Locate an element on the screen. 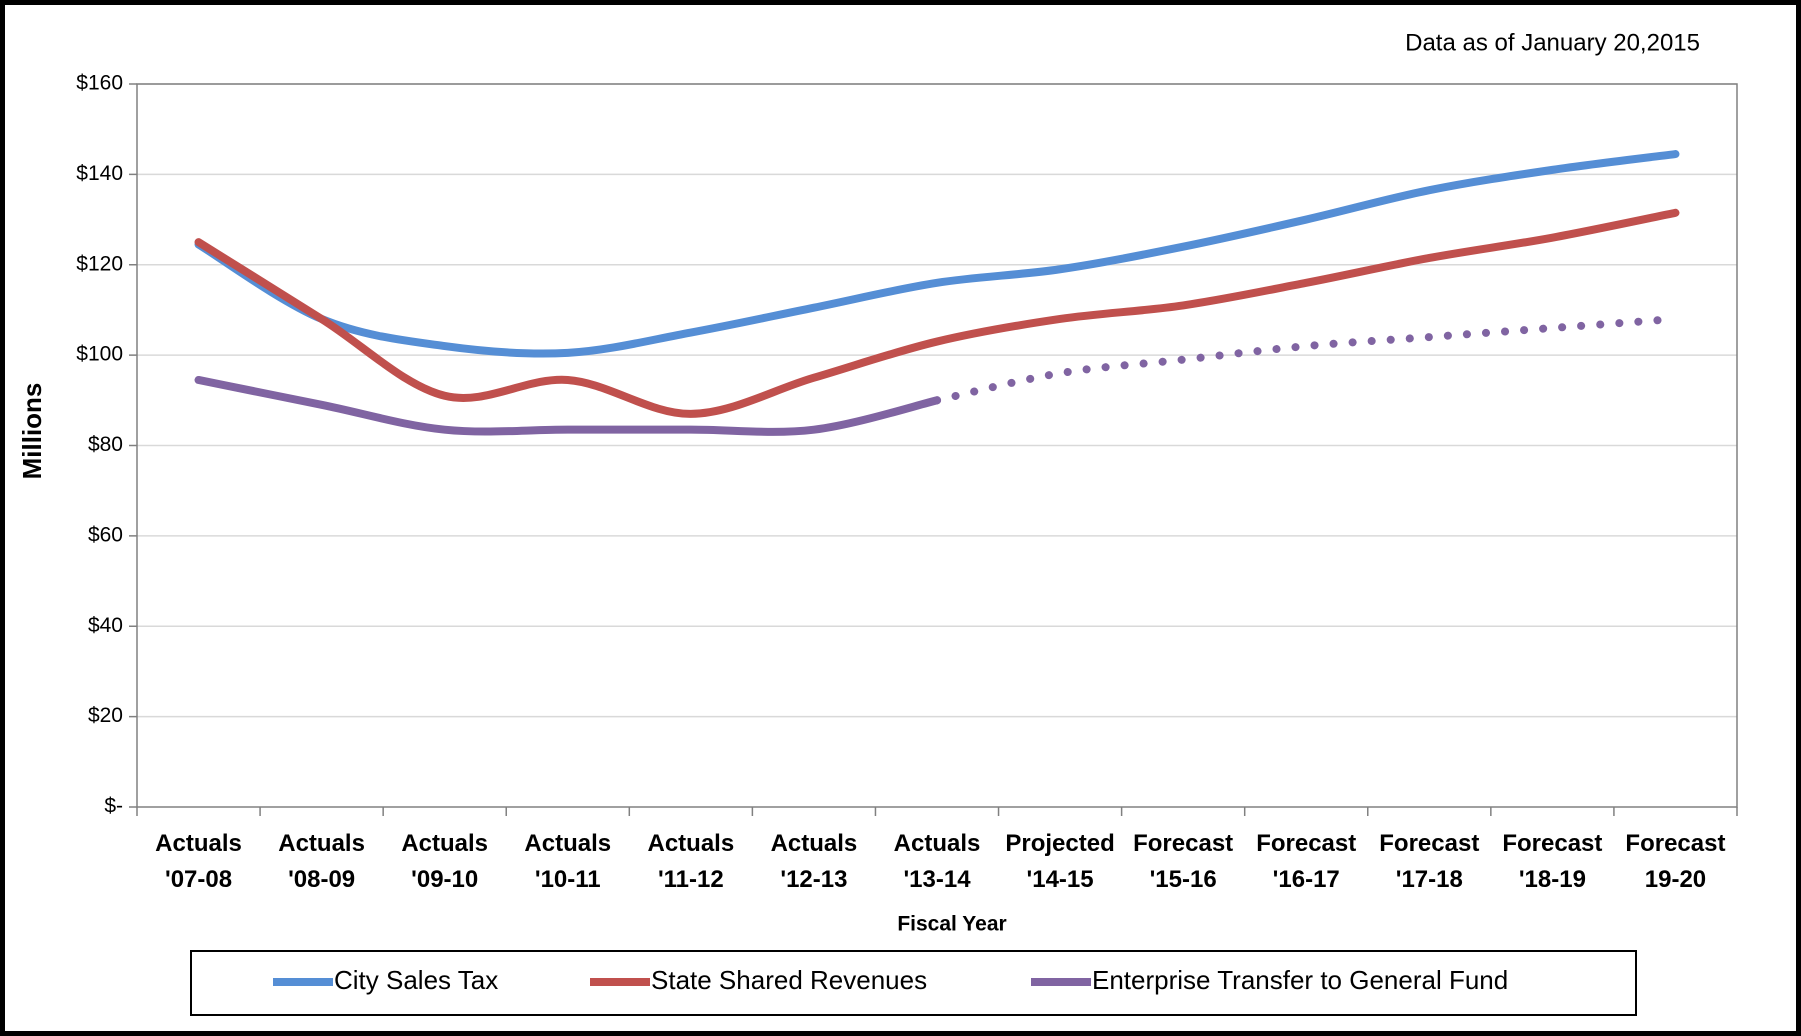 This screenshot has width=1801, height=1036. x-tick-label: Forecast 19-20 is located at coordinates (1675, 861).